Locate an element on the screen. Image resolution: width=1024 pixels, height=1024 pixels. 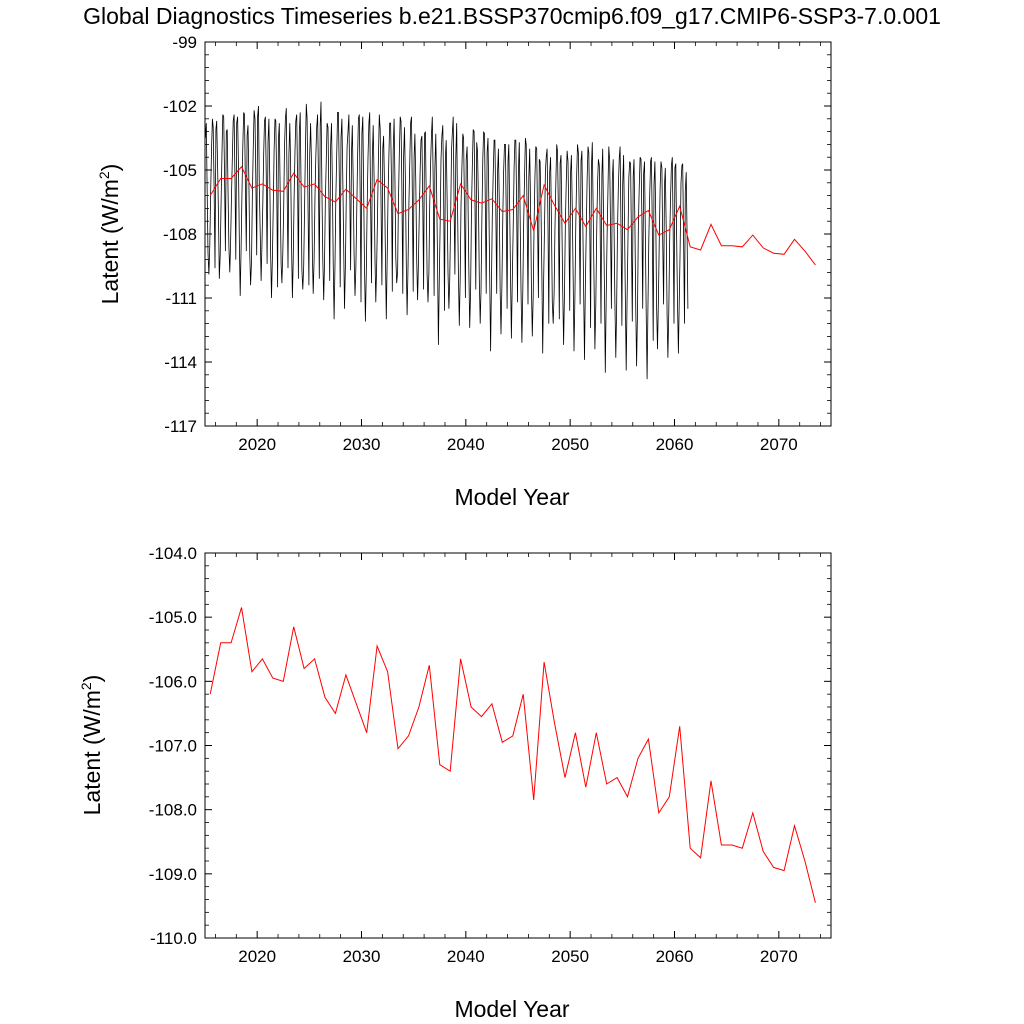
bottom-xtick-label-2030: 2030 is located at coordinates (362, 956).